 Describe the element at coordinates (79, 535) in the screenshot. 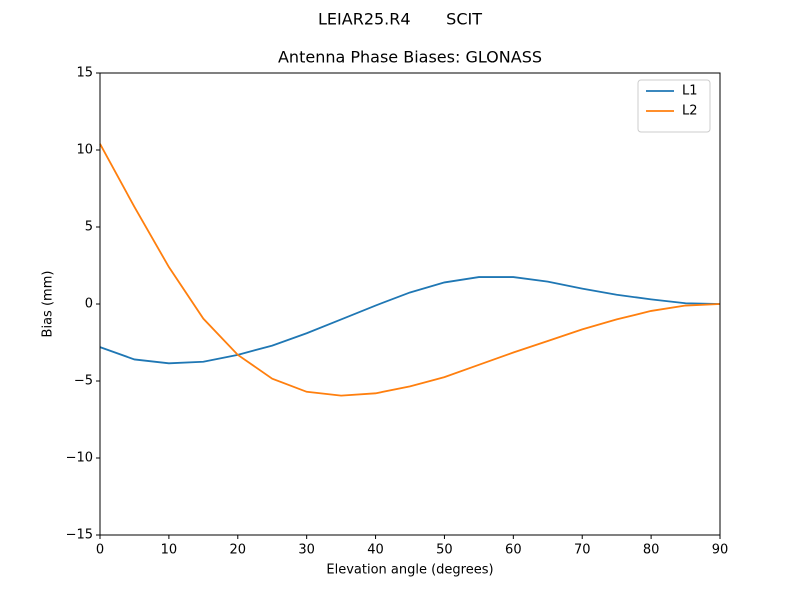

I see `y-tick-label: −15` at that location.